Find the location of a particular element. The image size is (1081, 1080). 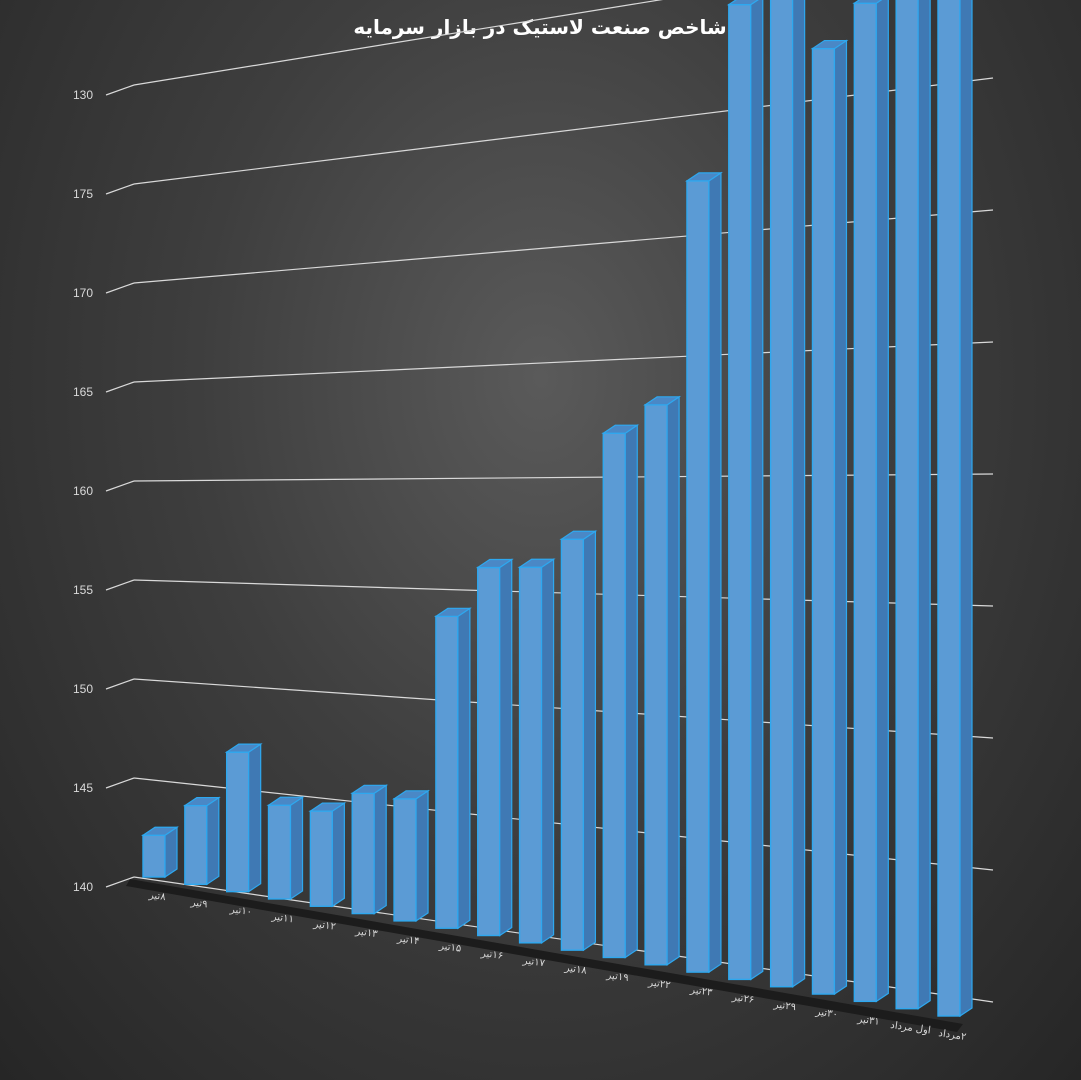

y-tick-label: 165 is located at coordinates (83, 392).